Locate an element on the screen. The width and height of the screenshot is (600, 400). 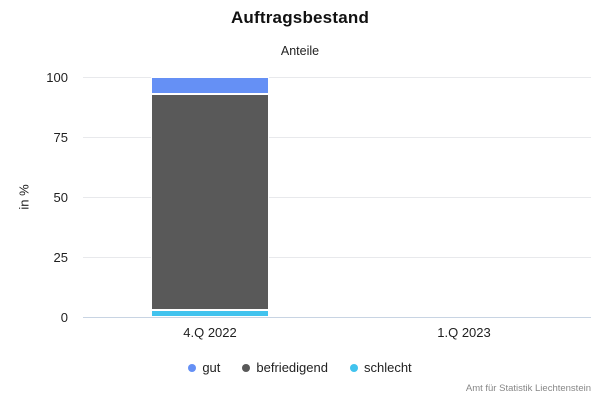
bar-segment-befriedigend is located at coordinates (210, 201).